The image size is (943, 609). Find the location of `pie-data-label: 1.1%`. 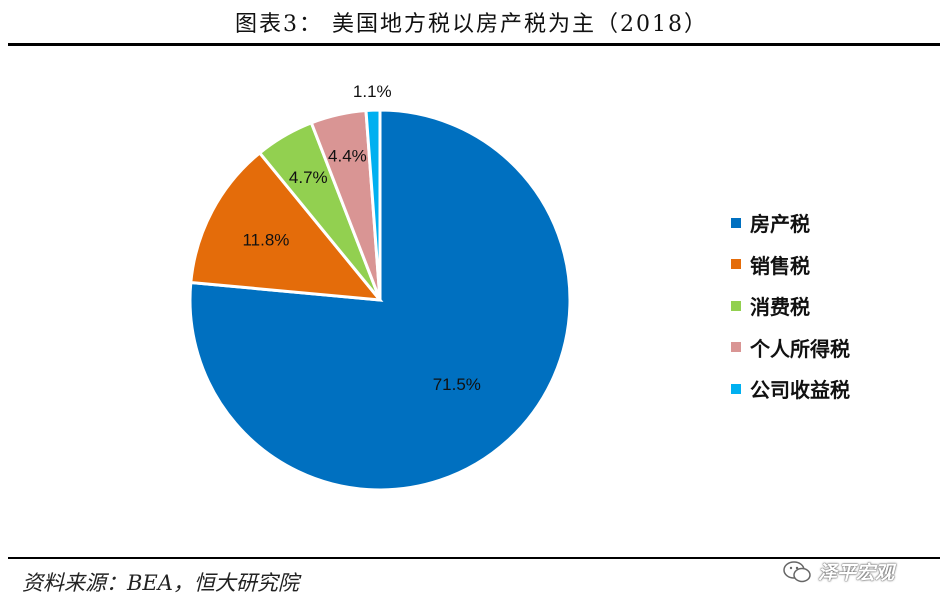

pie-data-label: 1.1% is located at coordinates (372, 91).